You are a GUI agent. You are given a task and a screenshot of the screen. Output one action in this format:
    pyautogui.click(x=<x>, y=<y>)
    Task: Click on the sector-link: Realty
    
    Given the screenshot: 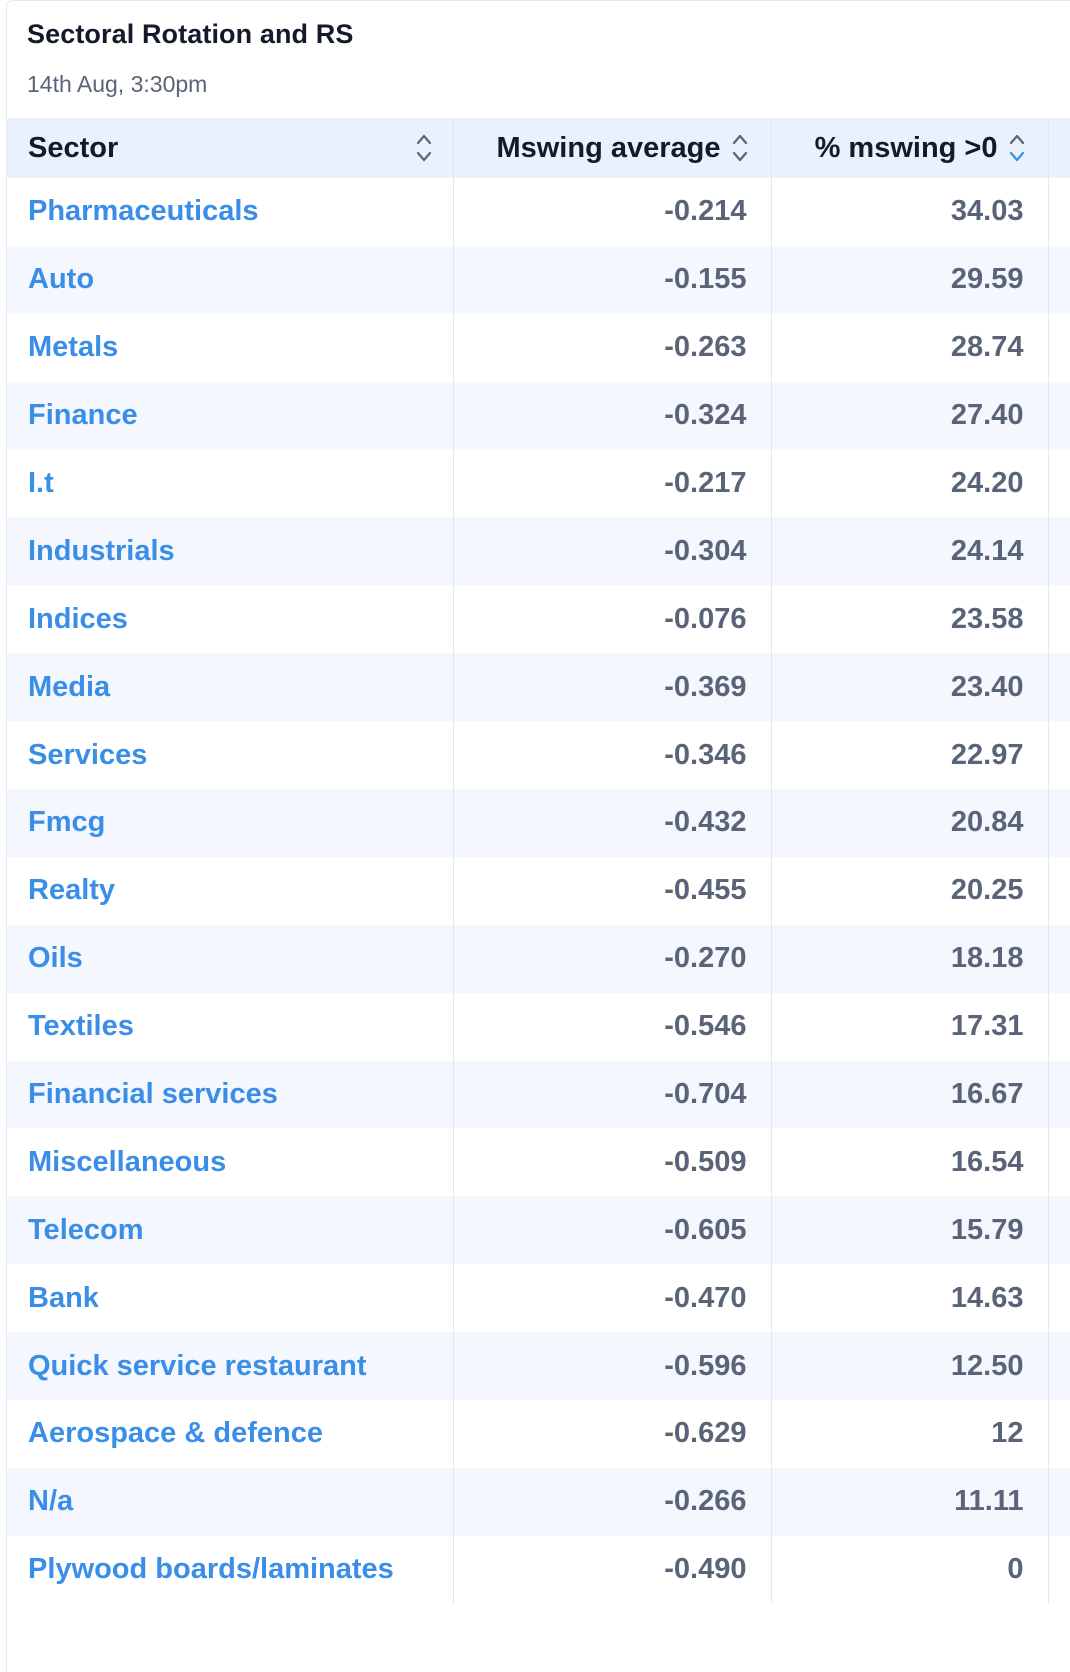 What is the action you would take?
    pyautogui.click(x=230, y=890)
    